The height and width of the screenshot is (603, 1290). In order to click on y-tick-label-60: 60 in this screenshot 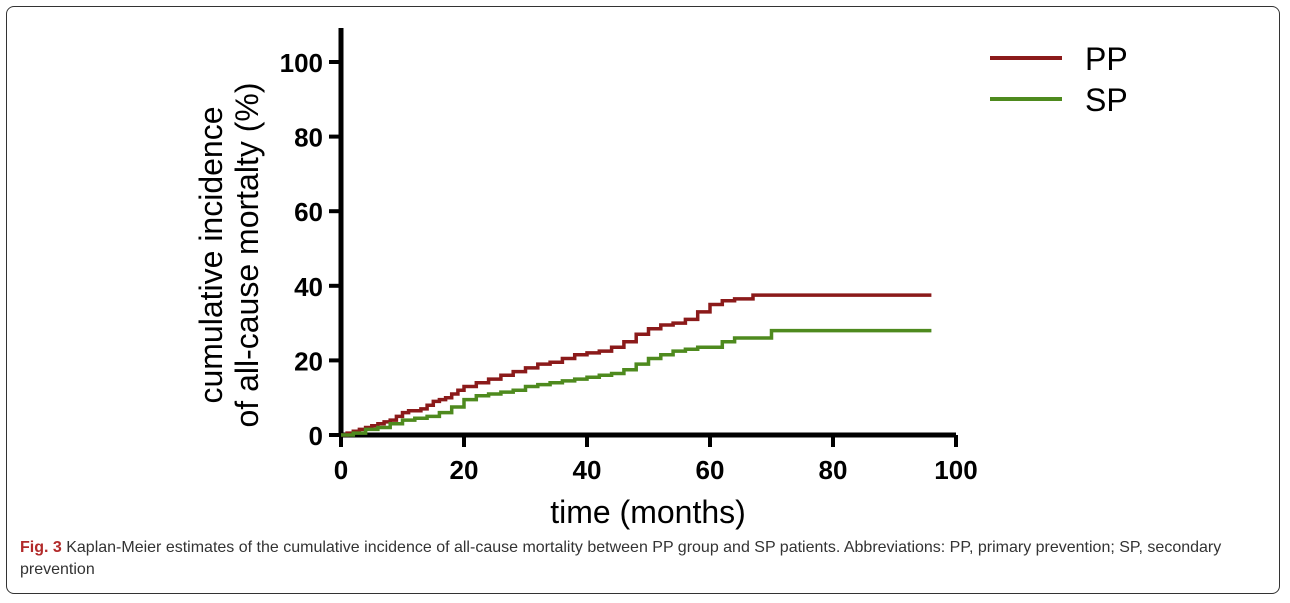, I will do `click(308, 212)`.